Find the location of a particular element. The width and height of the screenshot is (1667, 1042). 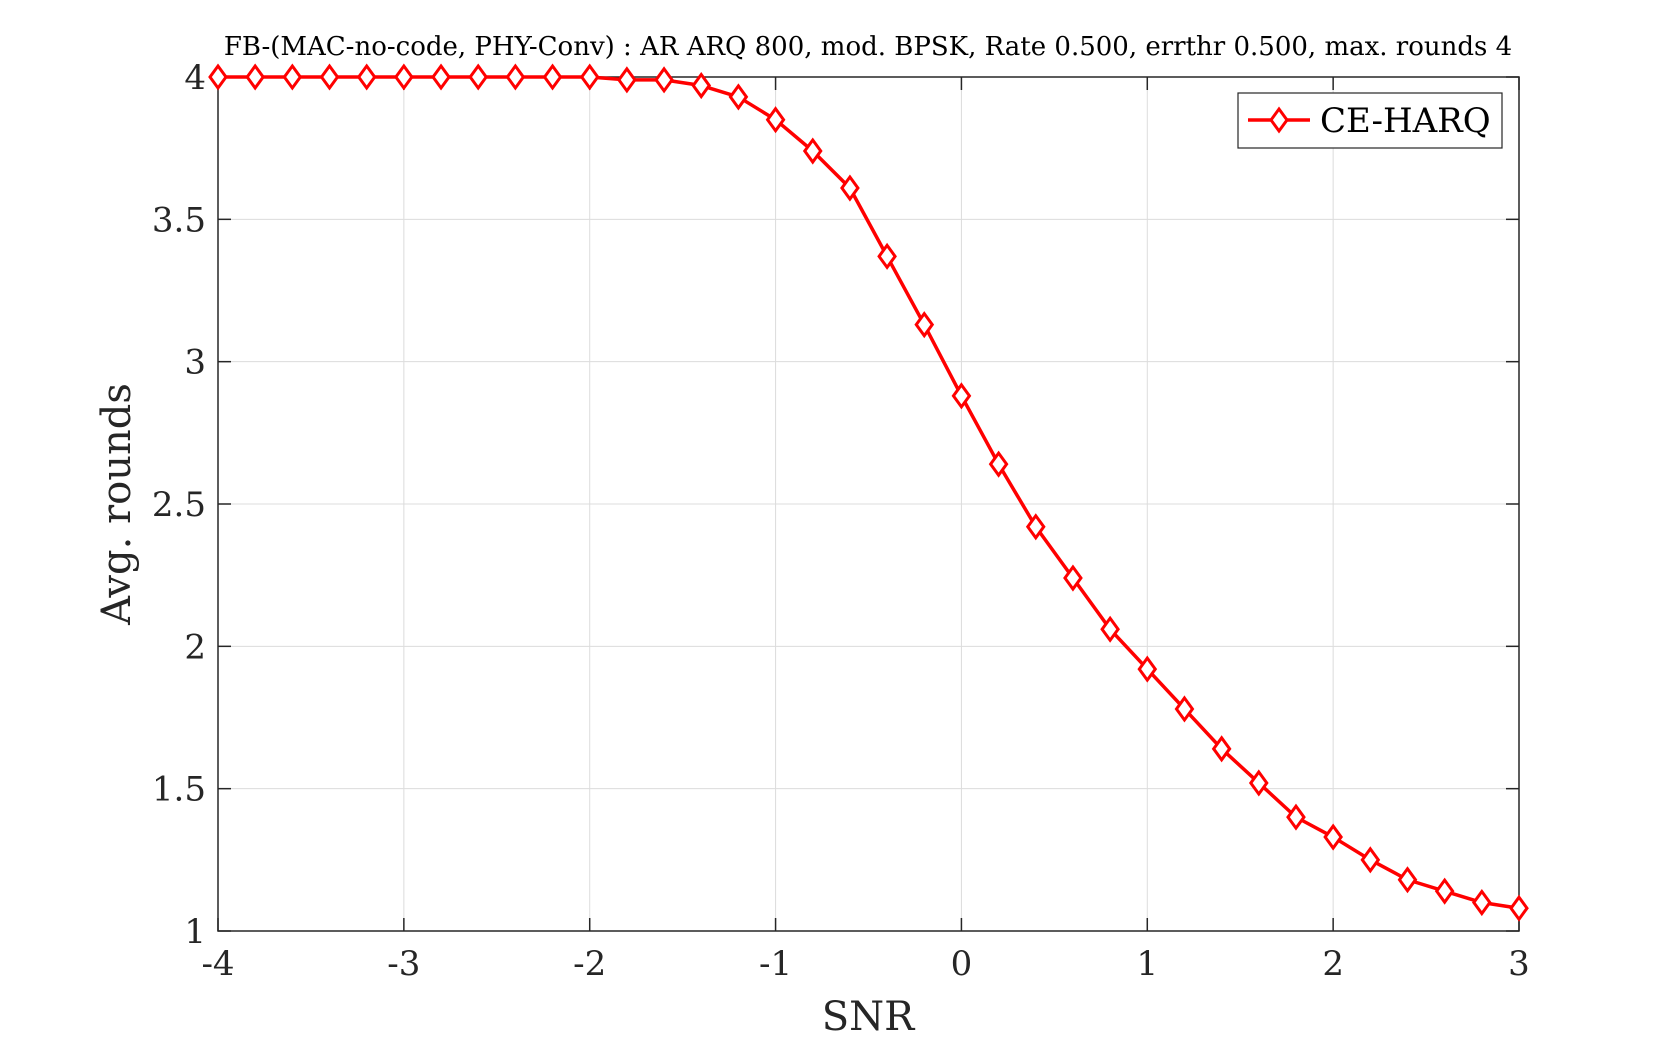

y-tick-label: 2.5 is located at coordinates (179, 505).